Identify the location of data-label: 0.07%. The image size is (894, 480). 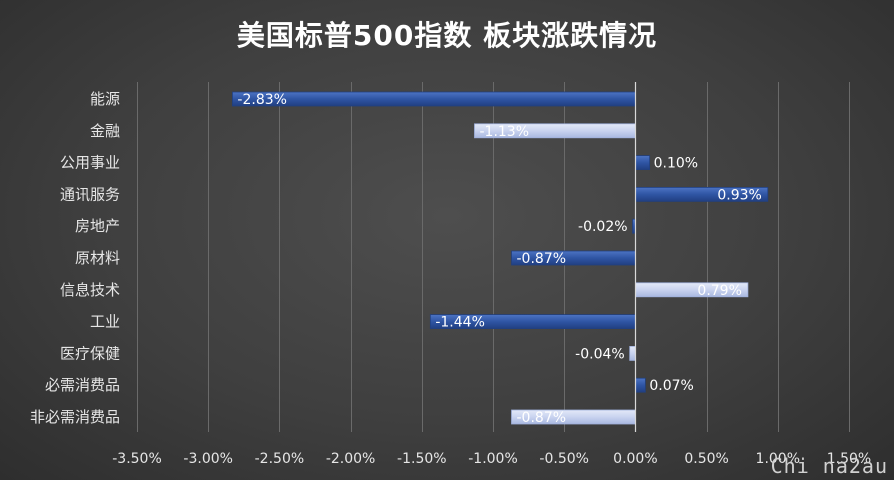
(671, 386).